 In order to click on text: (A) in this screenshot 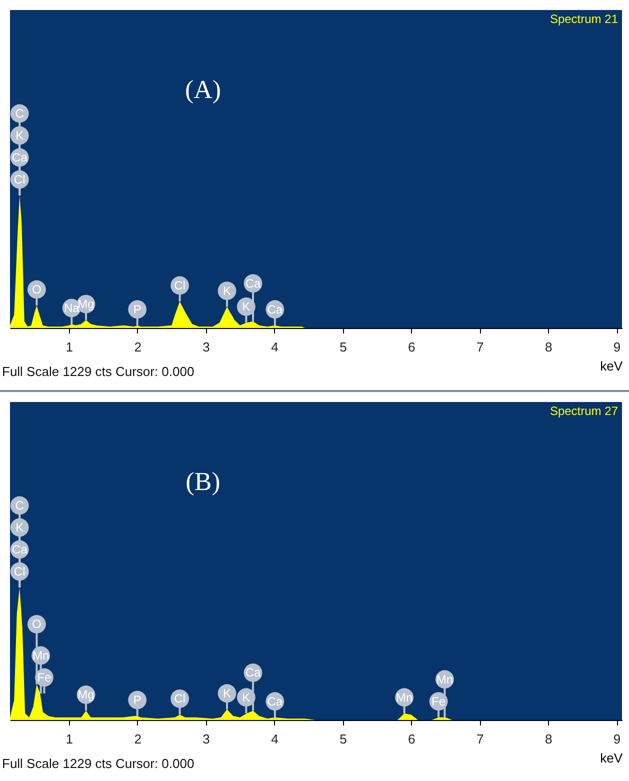, I will do `click(203, 89)`.